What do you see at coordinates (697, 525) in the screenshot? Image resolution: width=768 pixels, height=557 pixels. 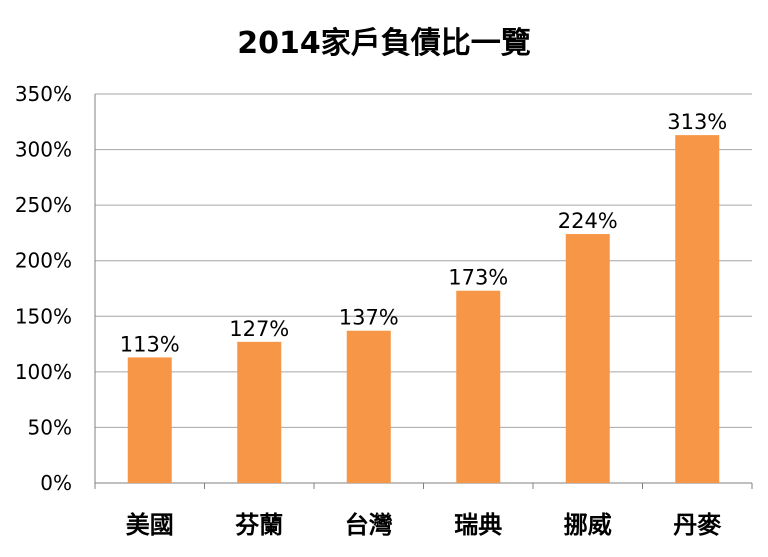 I see `x-tick-label: 丹麥` at bounding box center [697, 525].